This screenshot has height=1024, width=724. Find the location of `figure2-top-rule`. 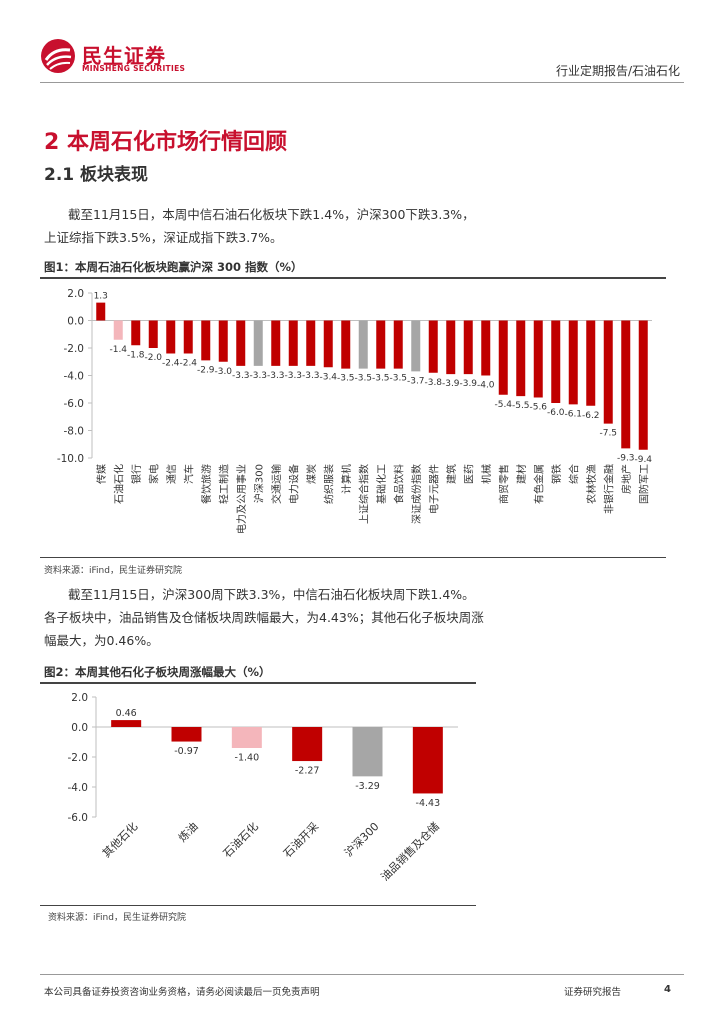

figure2-top-rule is located at coordinates (258, 683).